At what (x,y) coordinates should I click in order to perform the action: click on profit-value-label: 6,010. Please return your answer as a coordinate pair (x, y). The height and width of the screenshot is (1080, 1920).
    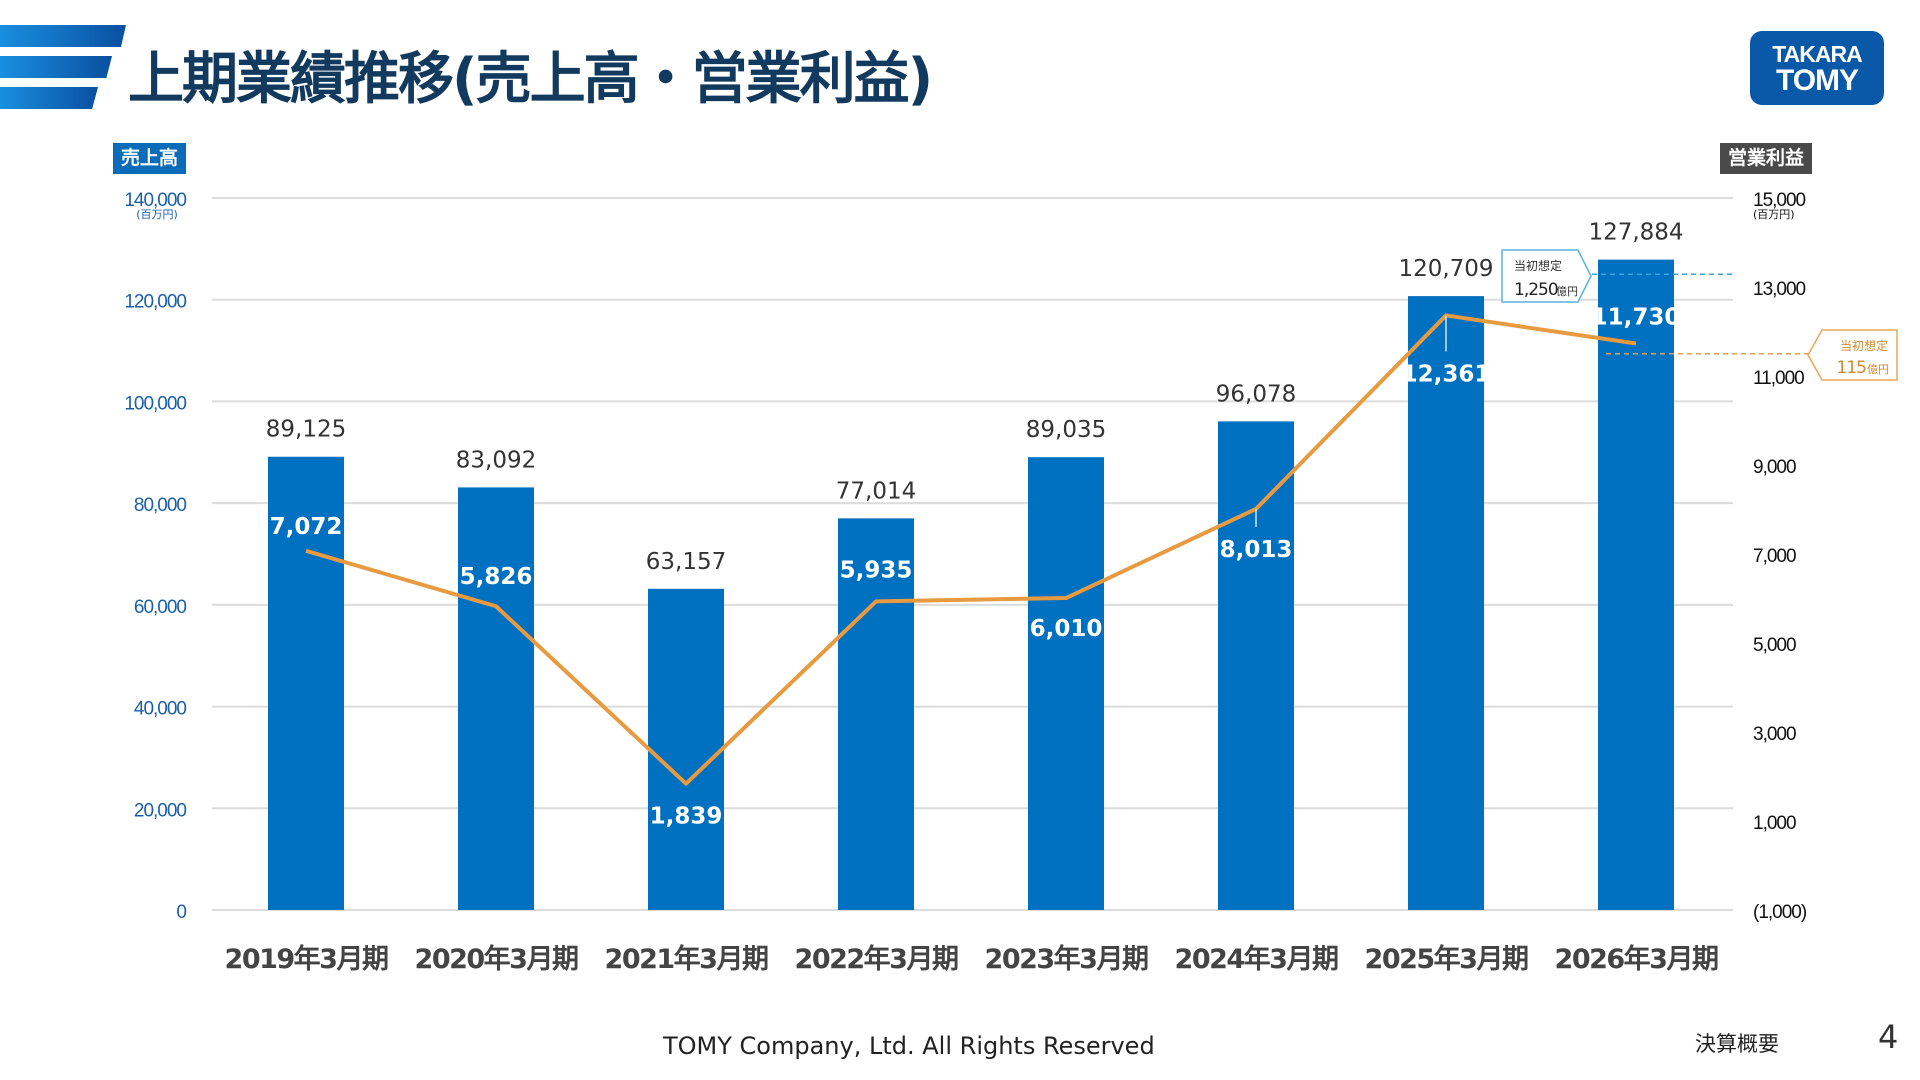
    Looking at the image, I should click on (1066, 629).